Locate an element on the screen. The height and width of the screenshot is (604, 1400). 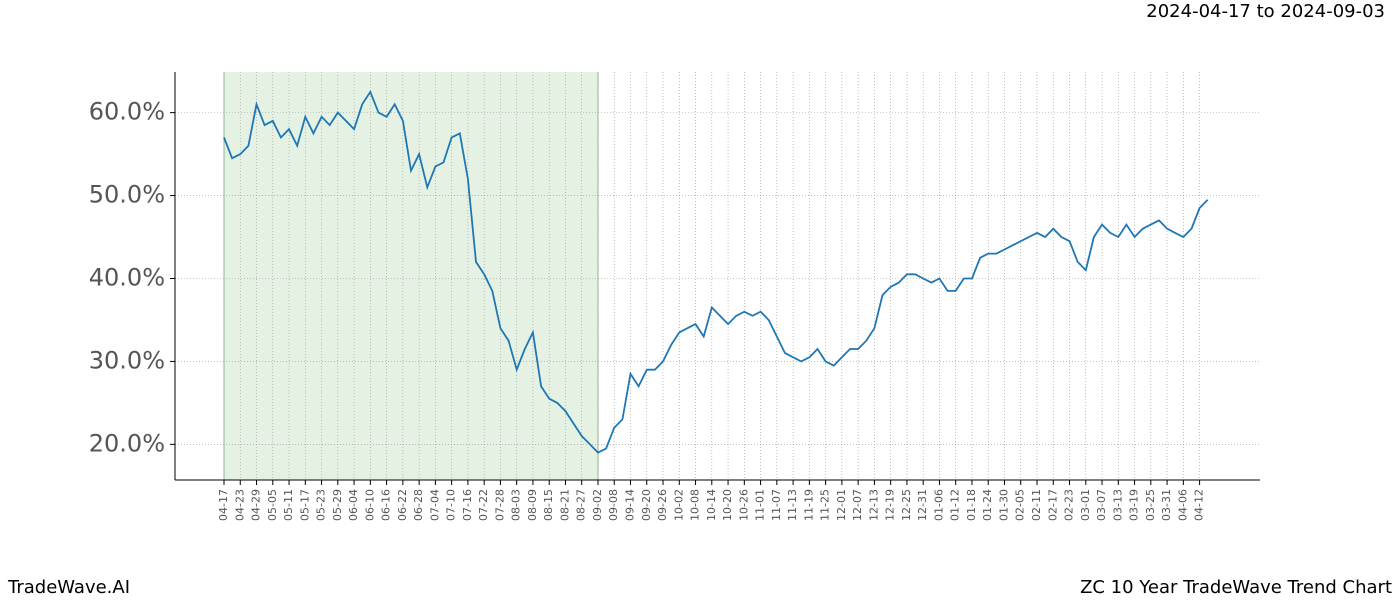
y-tick-label: 60.0% is located at coordinates (127, 112).